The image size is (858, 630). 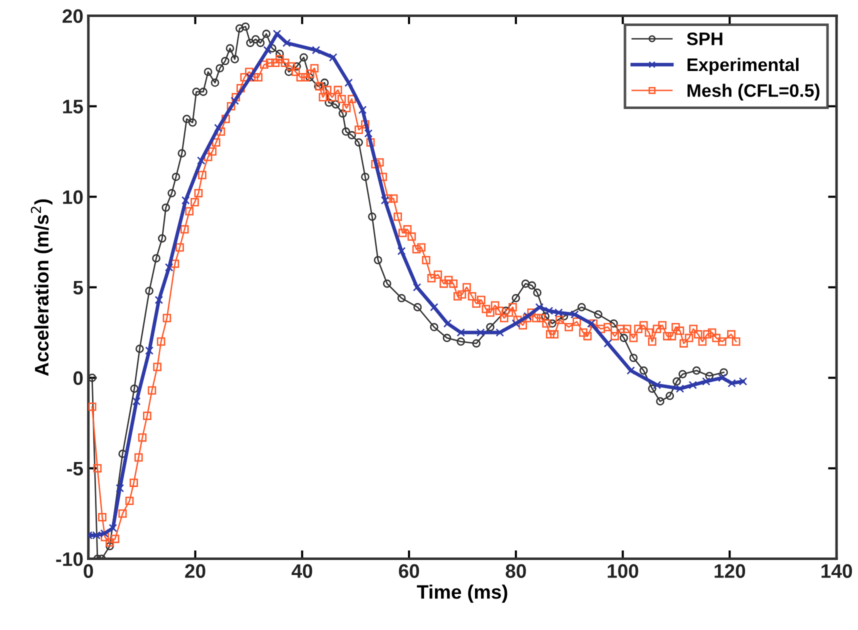 I want to click on y-tick-label: 15, so click(x=73, y=107).